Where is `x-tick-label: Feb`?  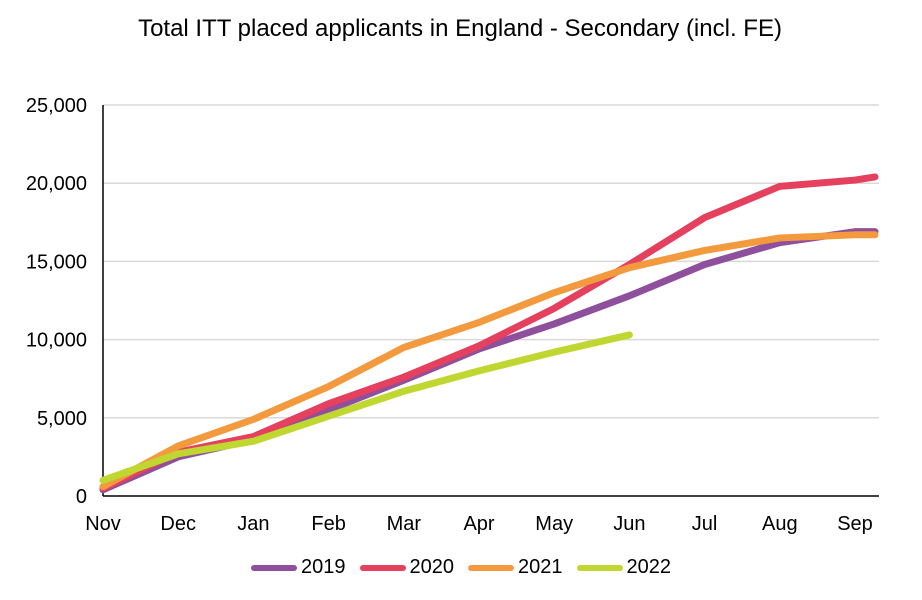
x-tick-label: Feb is located at coordinates (328, 524).